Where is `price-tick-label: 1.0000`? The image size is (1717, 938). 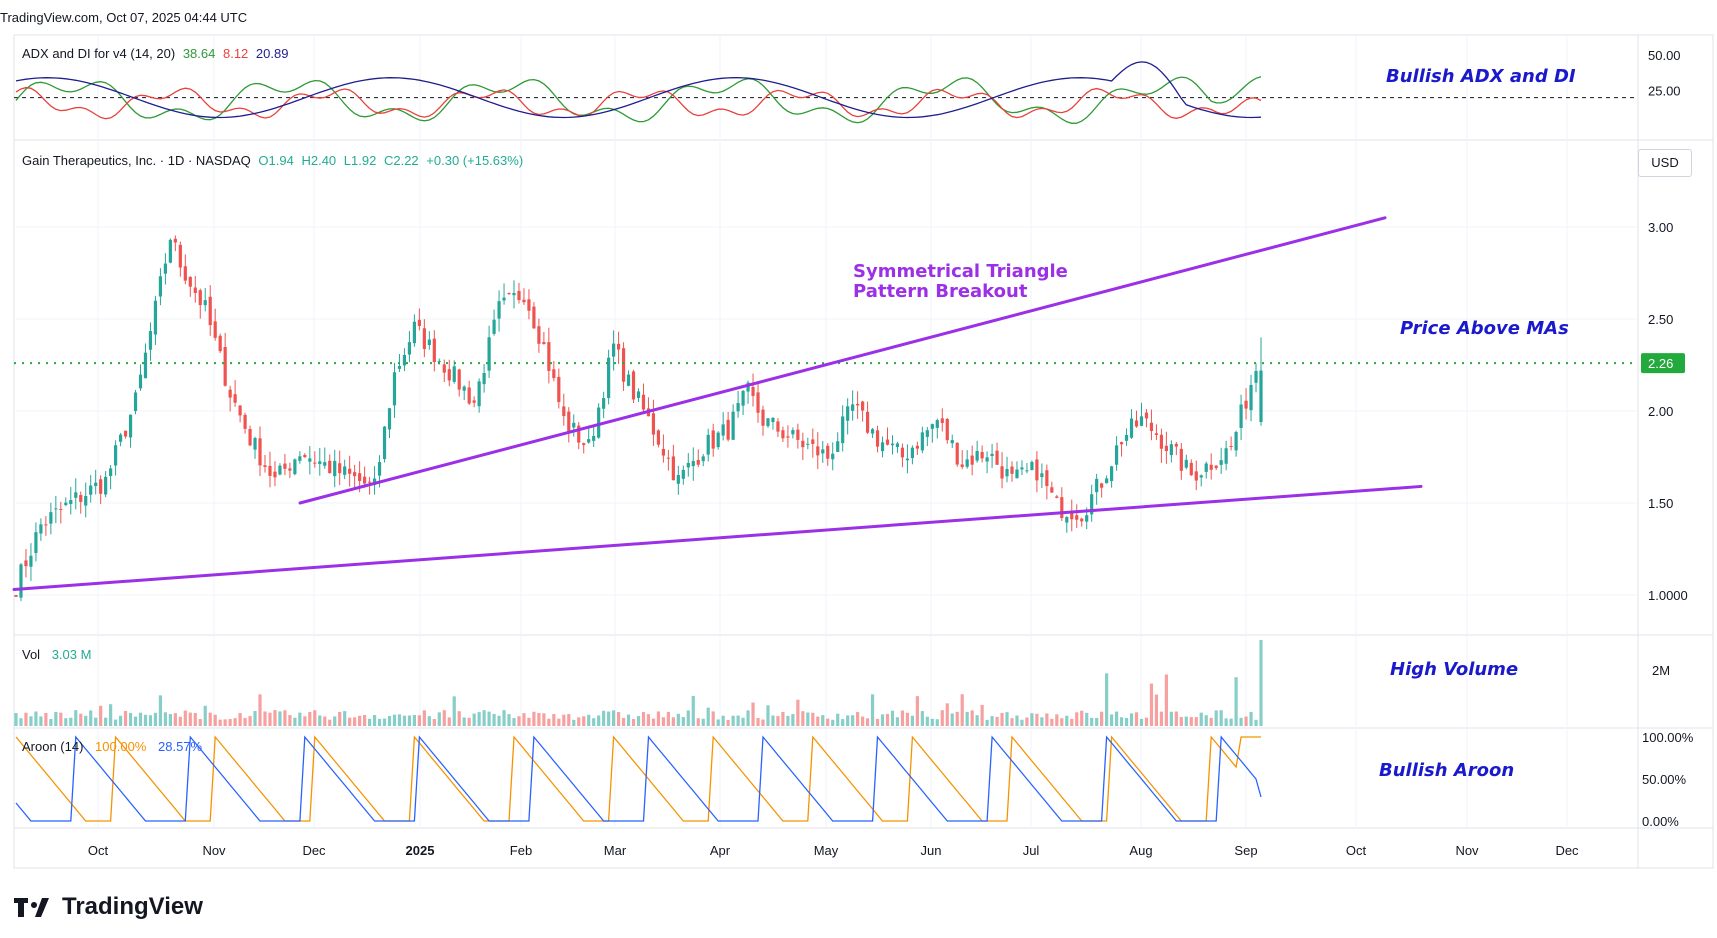 price-tick-label: 1.0000 is located at coordinates (1668, 595).